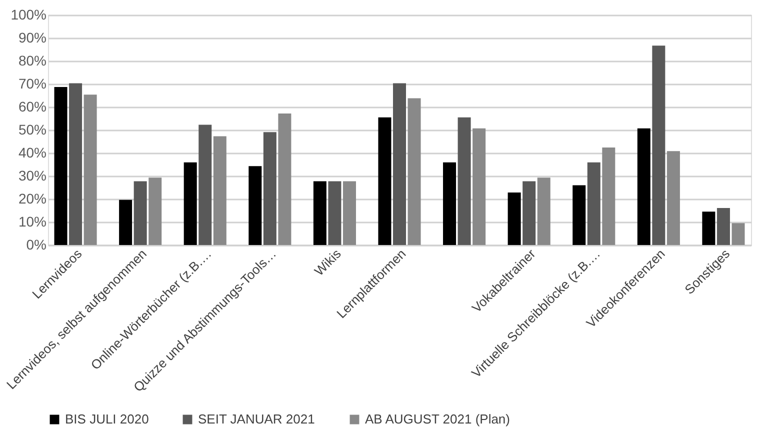 This screenshot has width=759, height=436. What do you see at coordinates (256, 419) in the screenshot?
I see `legend-label: SEIT JANUAR 2021` at bounding box center [256, 419].